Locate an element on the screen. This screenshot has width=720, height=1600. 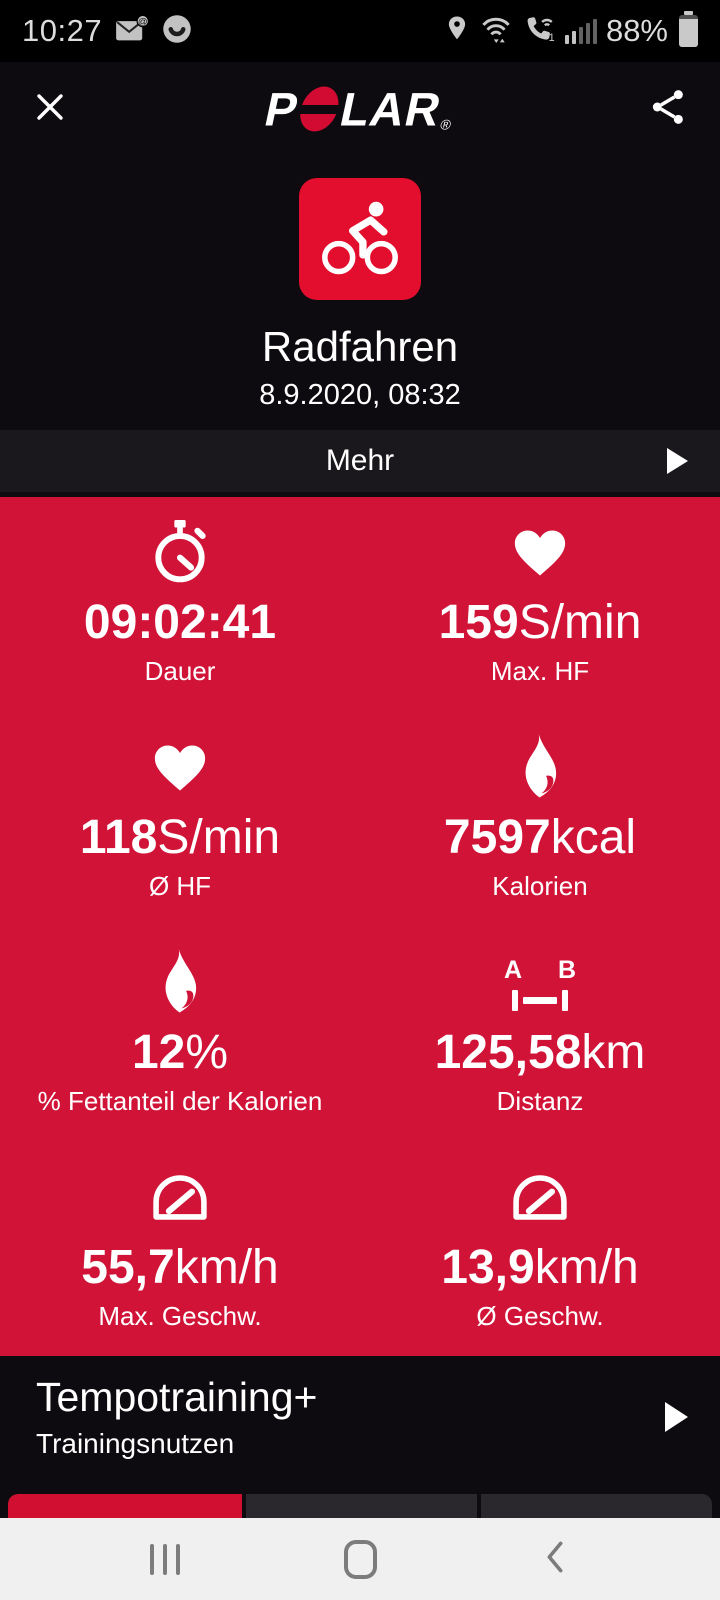
clock: 10:27 is located at coordinates (62, 30).